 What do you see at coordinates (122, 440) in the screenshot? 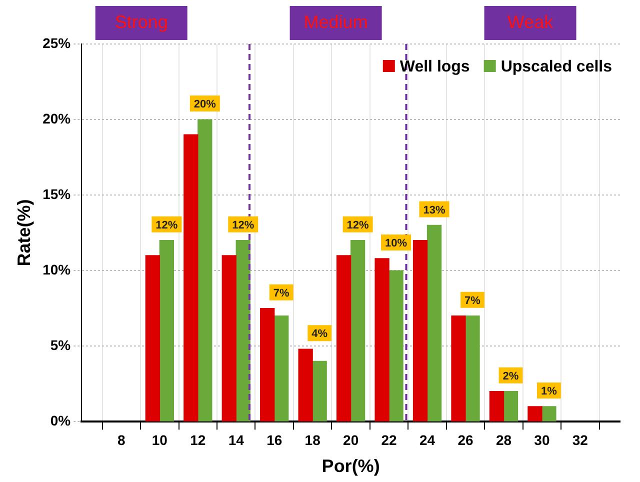
I see `x-tick-label: 8` at bounding box center [122, 440].